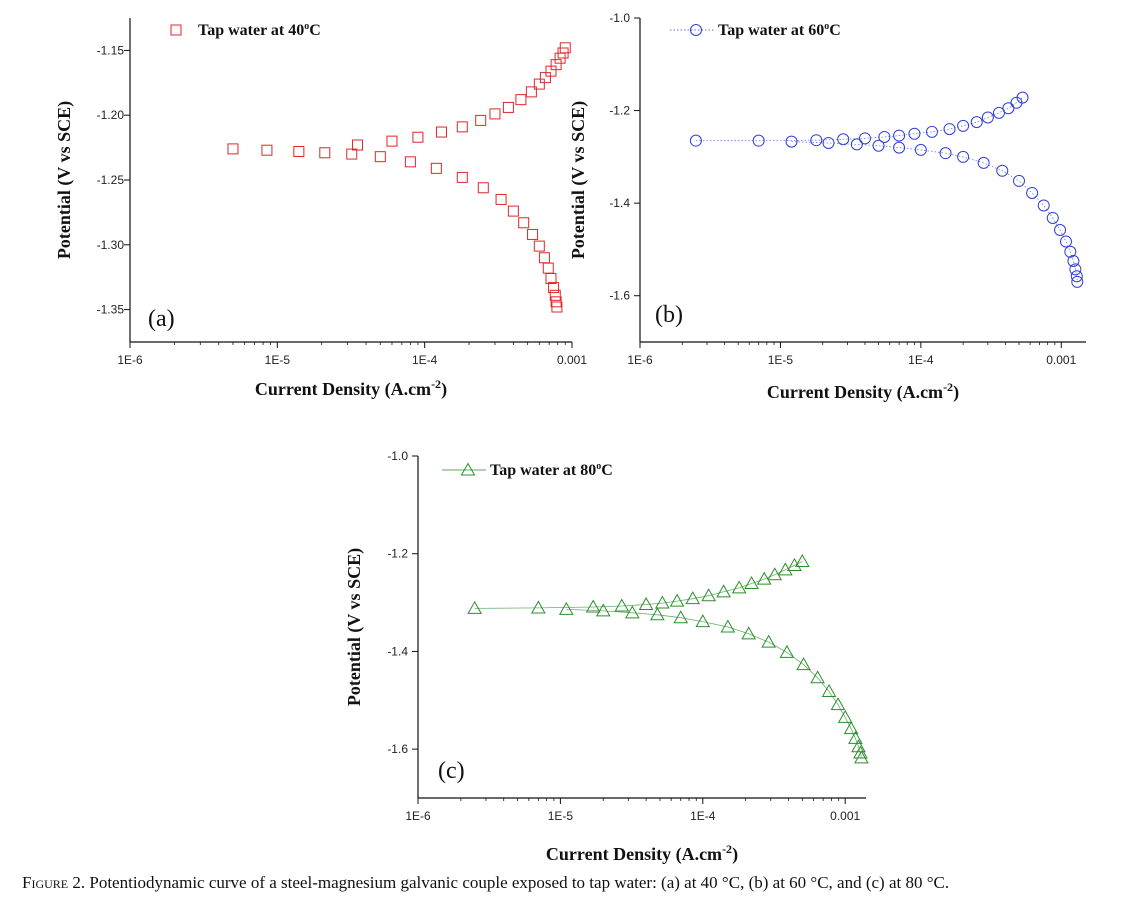  What do you see at coordinates (397, 456) in the screenshot?
I see `y-tick-label: -1.0` at bounding box center [397, 456].